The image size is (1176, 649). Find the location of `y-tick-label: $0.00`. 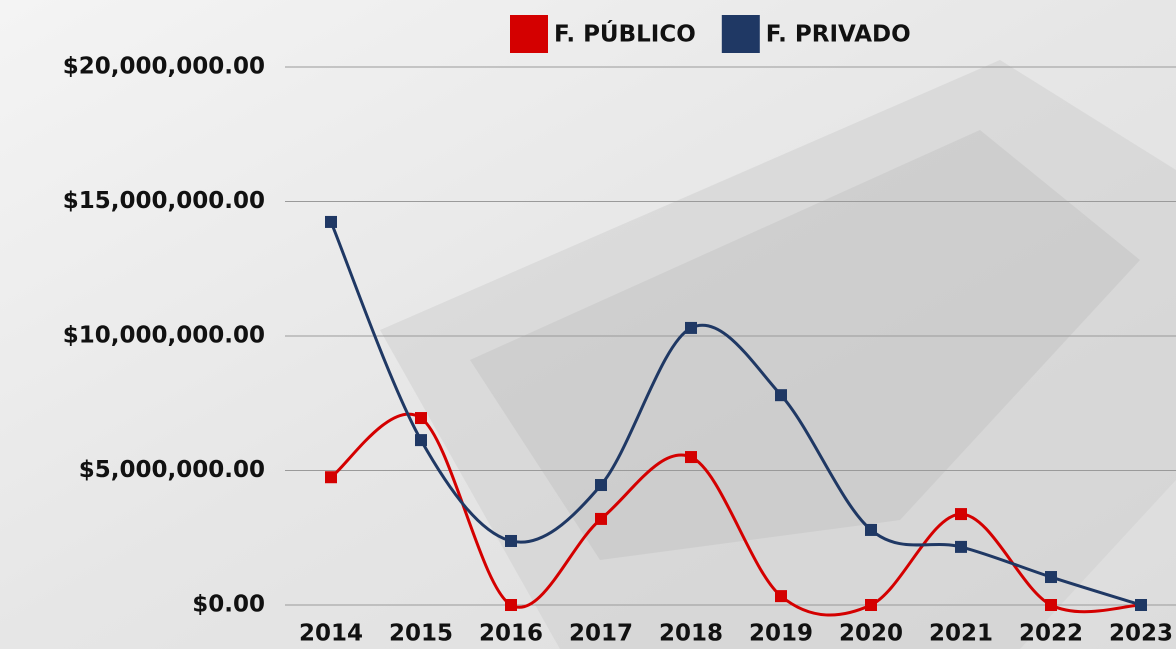

y-tick-label: $0.00 is located at coordinates (228, 605).